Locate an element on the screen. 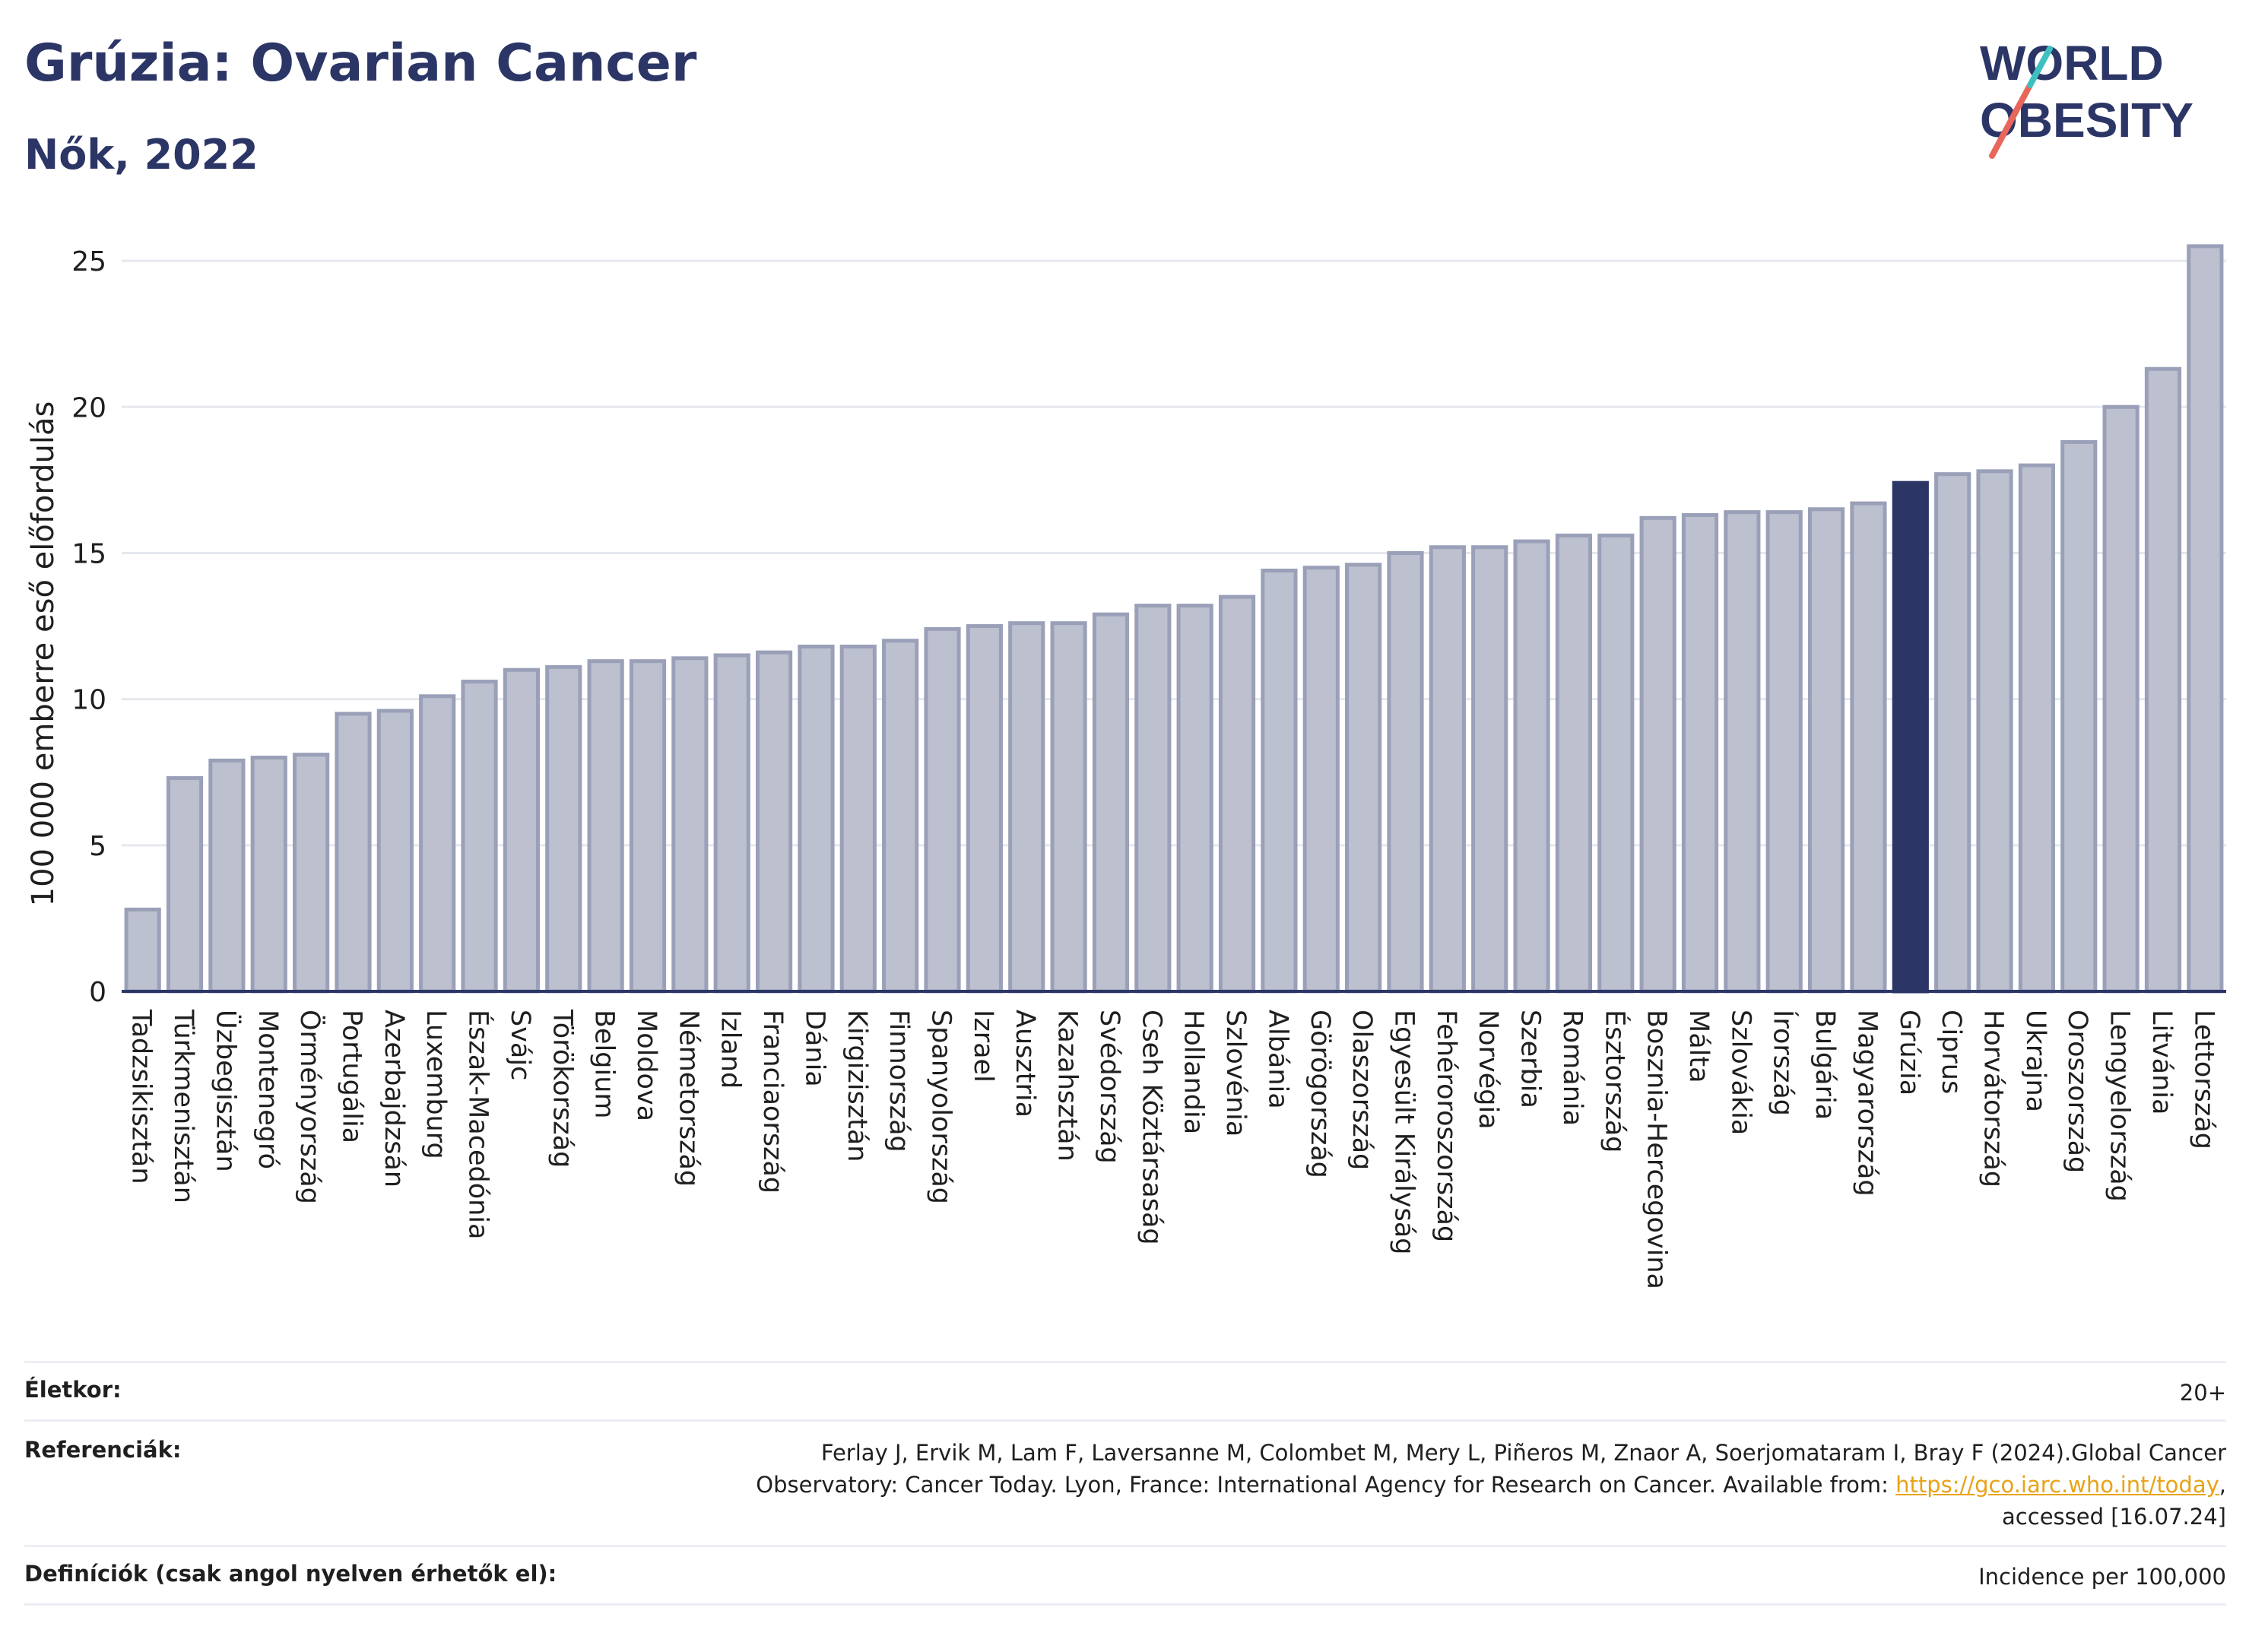  bar-highlighted is located at coordinates (1910, 737).